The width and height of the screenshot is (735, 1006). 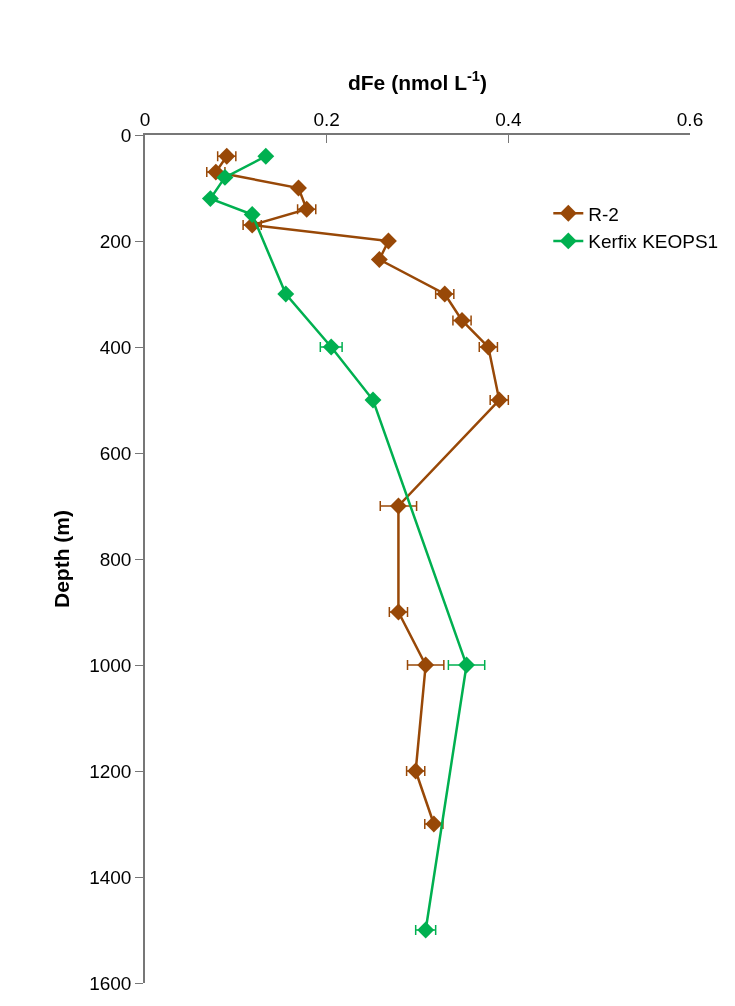 What do you see at coordinates (61, 559) in the screenshot?
I see `y-axis-title: Depth (m)` at bounding box center [61, 559].